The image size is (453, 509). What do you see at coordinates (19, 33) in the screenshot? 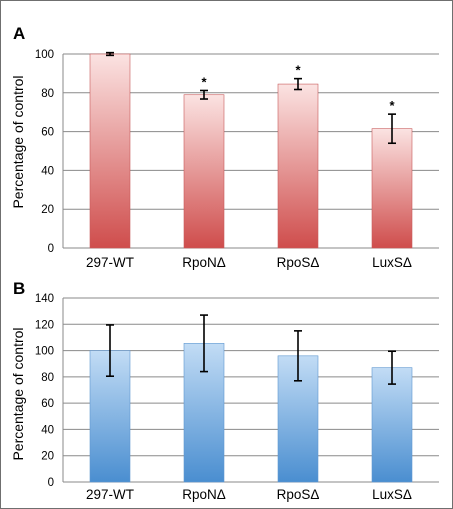
I see `panel-a-letter: A` at bounding box center [19, 33].